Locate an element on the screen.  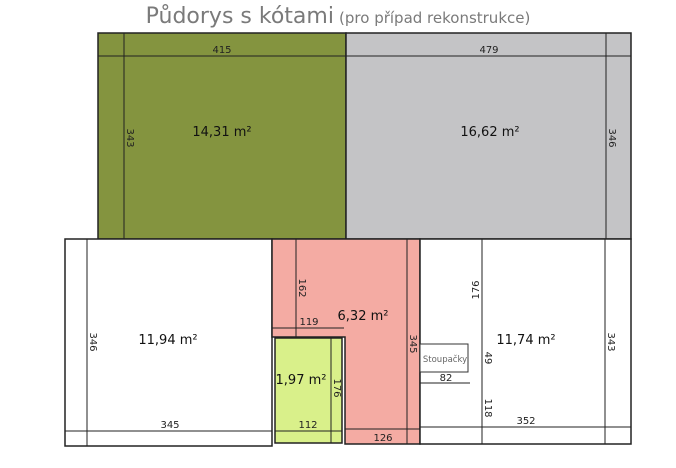
dim-hall-top: 162 is located at coordinates (301, 287).